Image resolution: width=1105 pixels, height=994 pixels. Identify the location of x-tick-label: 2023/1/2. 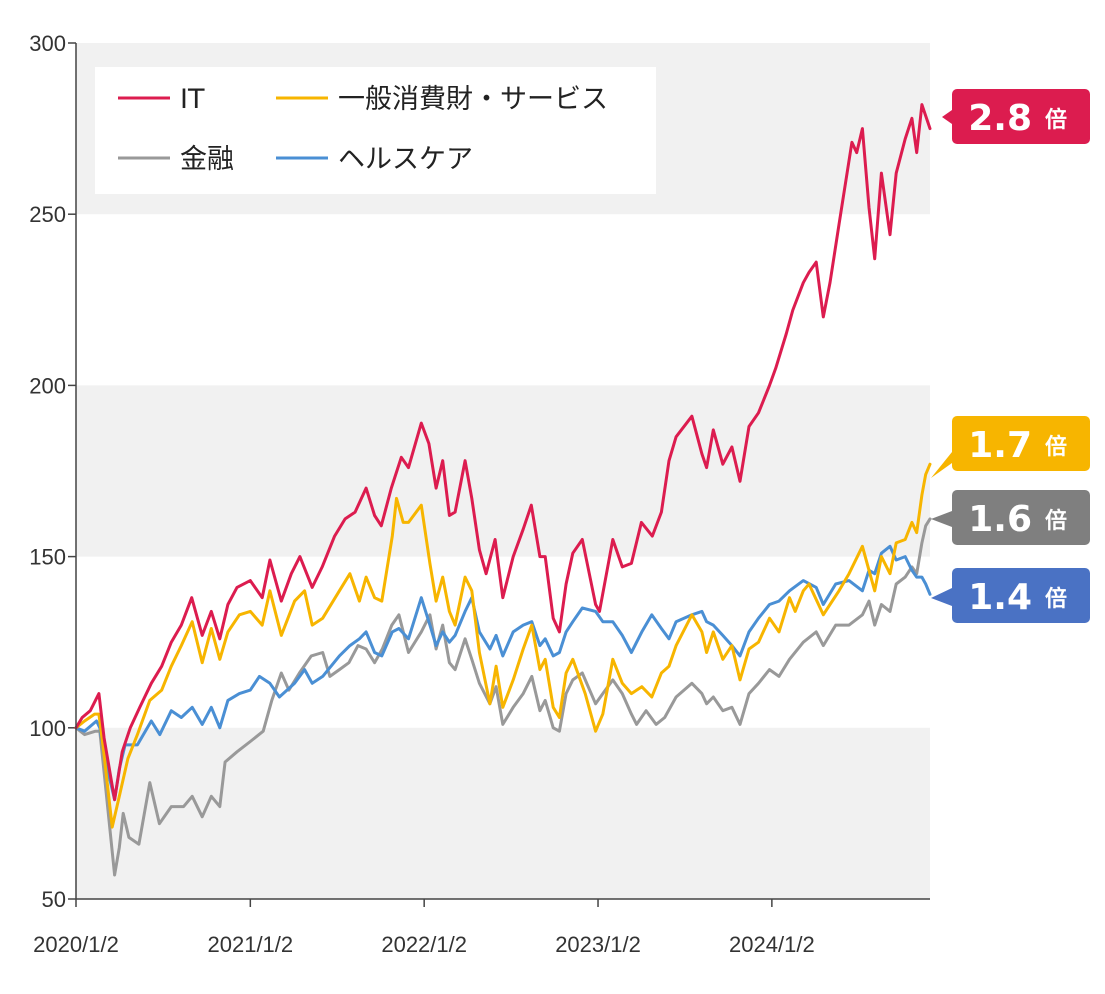
(598, 944).